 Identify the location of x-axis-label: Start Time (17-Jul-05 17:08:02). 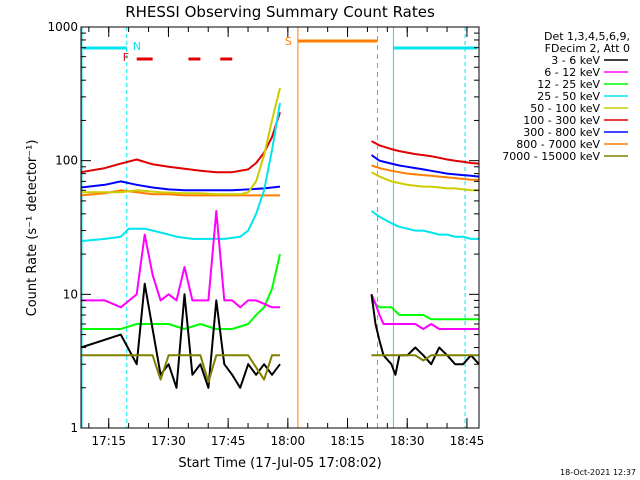
(279, 463).